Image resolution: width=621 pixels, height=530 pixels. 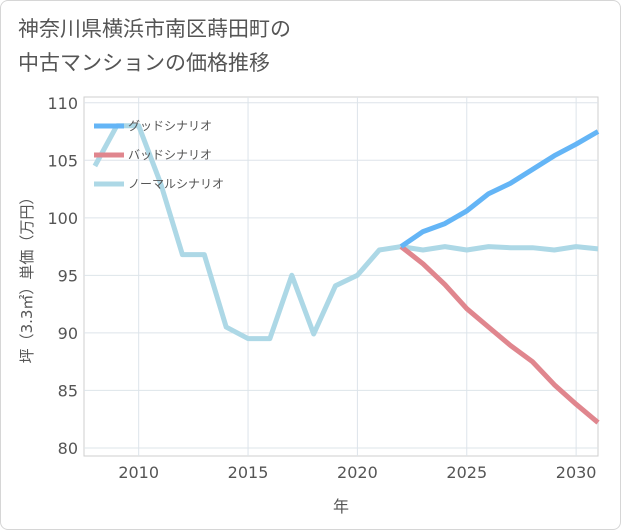 I want to click on page-title: 神奈川県横浜市南区蒔田町の 中古マンションの価格推移, so click(x=298, y=46).